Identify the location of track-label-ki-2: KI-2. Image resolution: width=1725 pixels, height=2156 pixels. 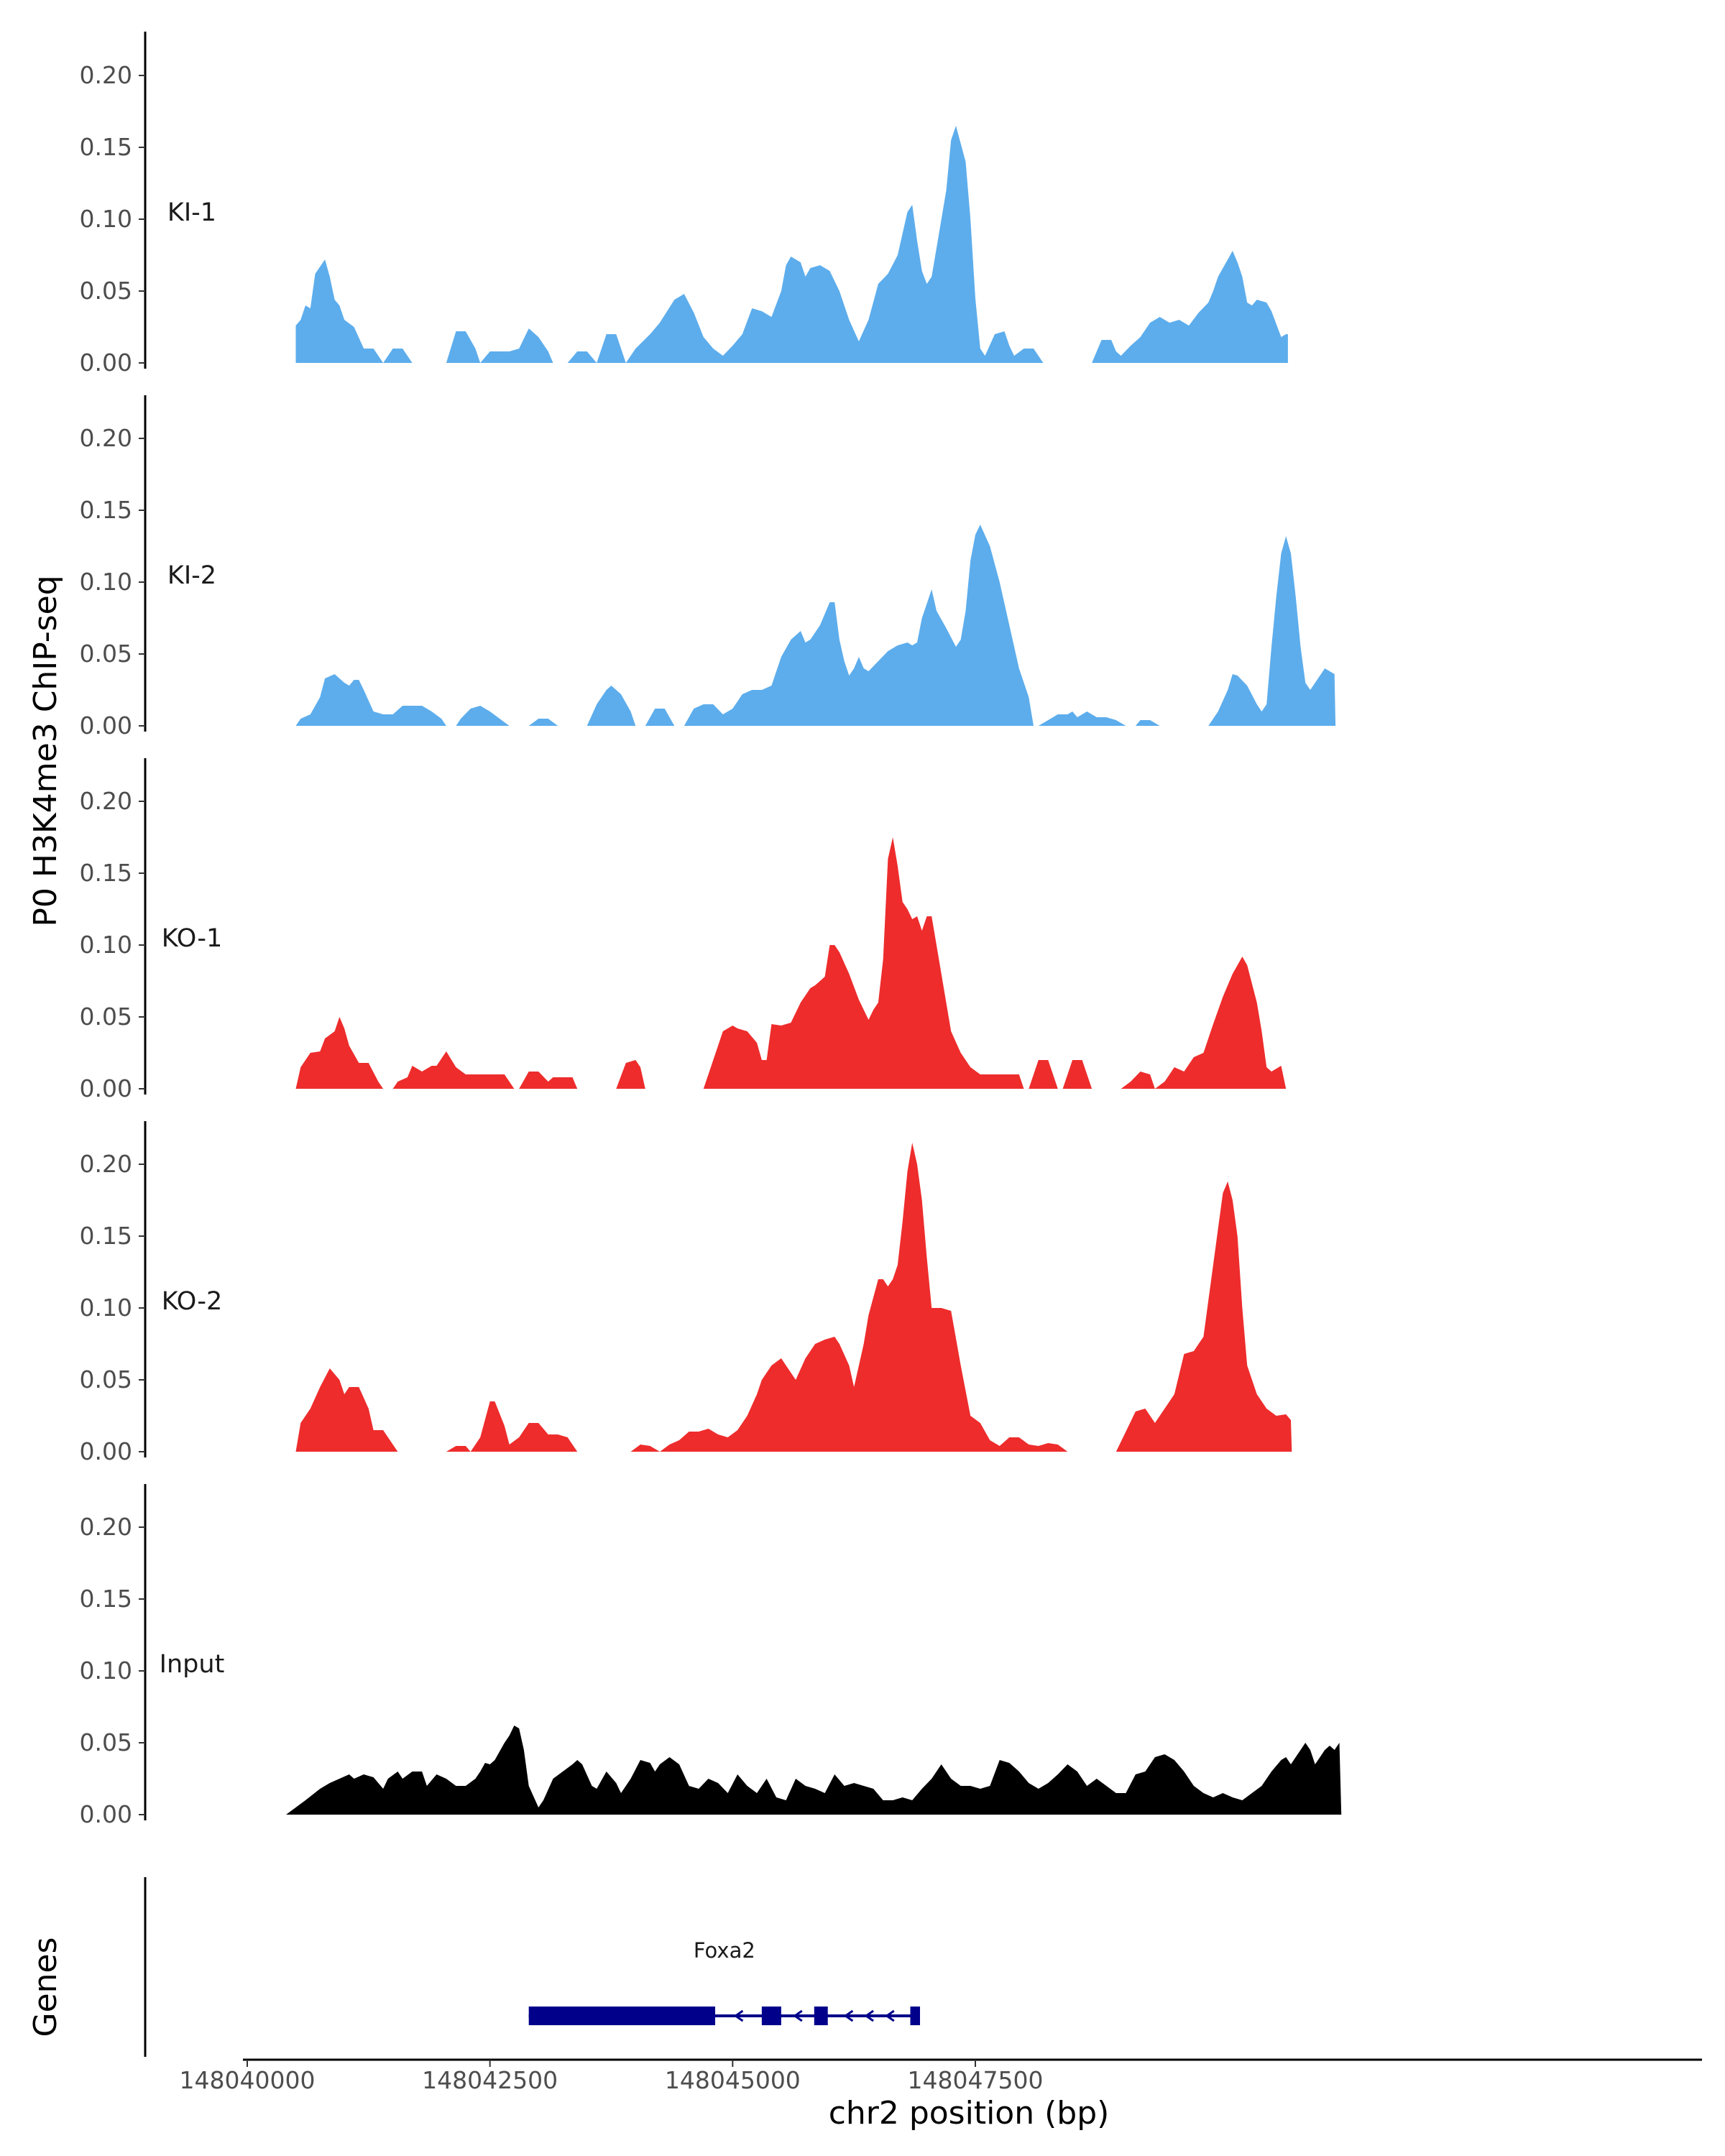
(191, 575).